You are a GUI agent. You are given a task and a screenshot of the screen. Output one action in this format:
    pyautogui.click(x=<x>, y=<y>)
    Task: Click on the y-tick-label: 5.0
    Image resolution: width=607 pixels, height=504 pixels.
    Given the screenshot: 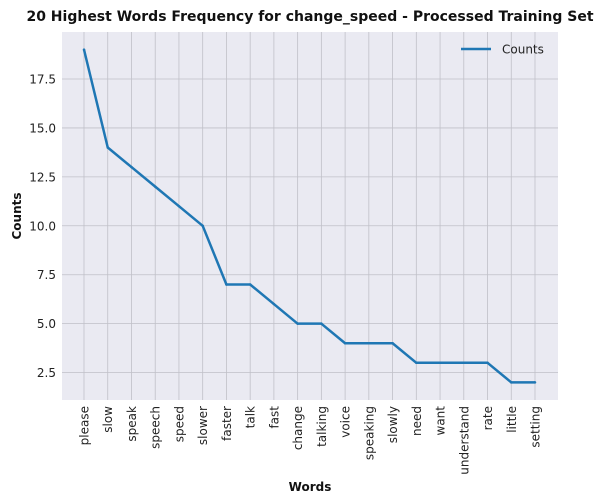 What is the action you would take?
    pyautogui.click(x=46, y=324)
    